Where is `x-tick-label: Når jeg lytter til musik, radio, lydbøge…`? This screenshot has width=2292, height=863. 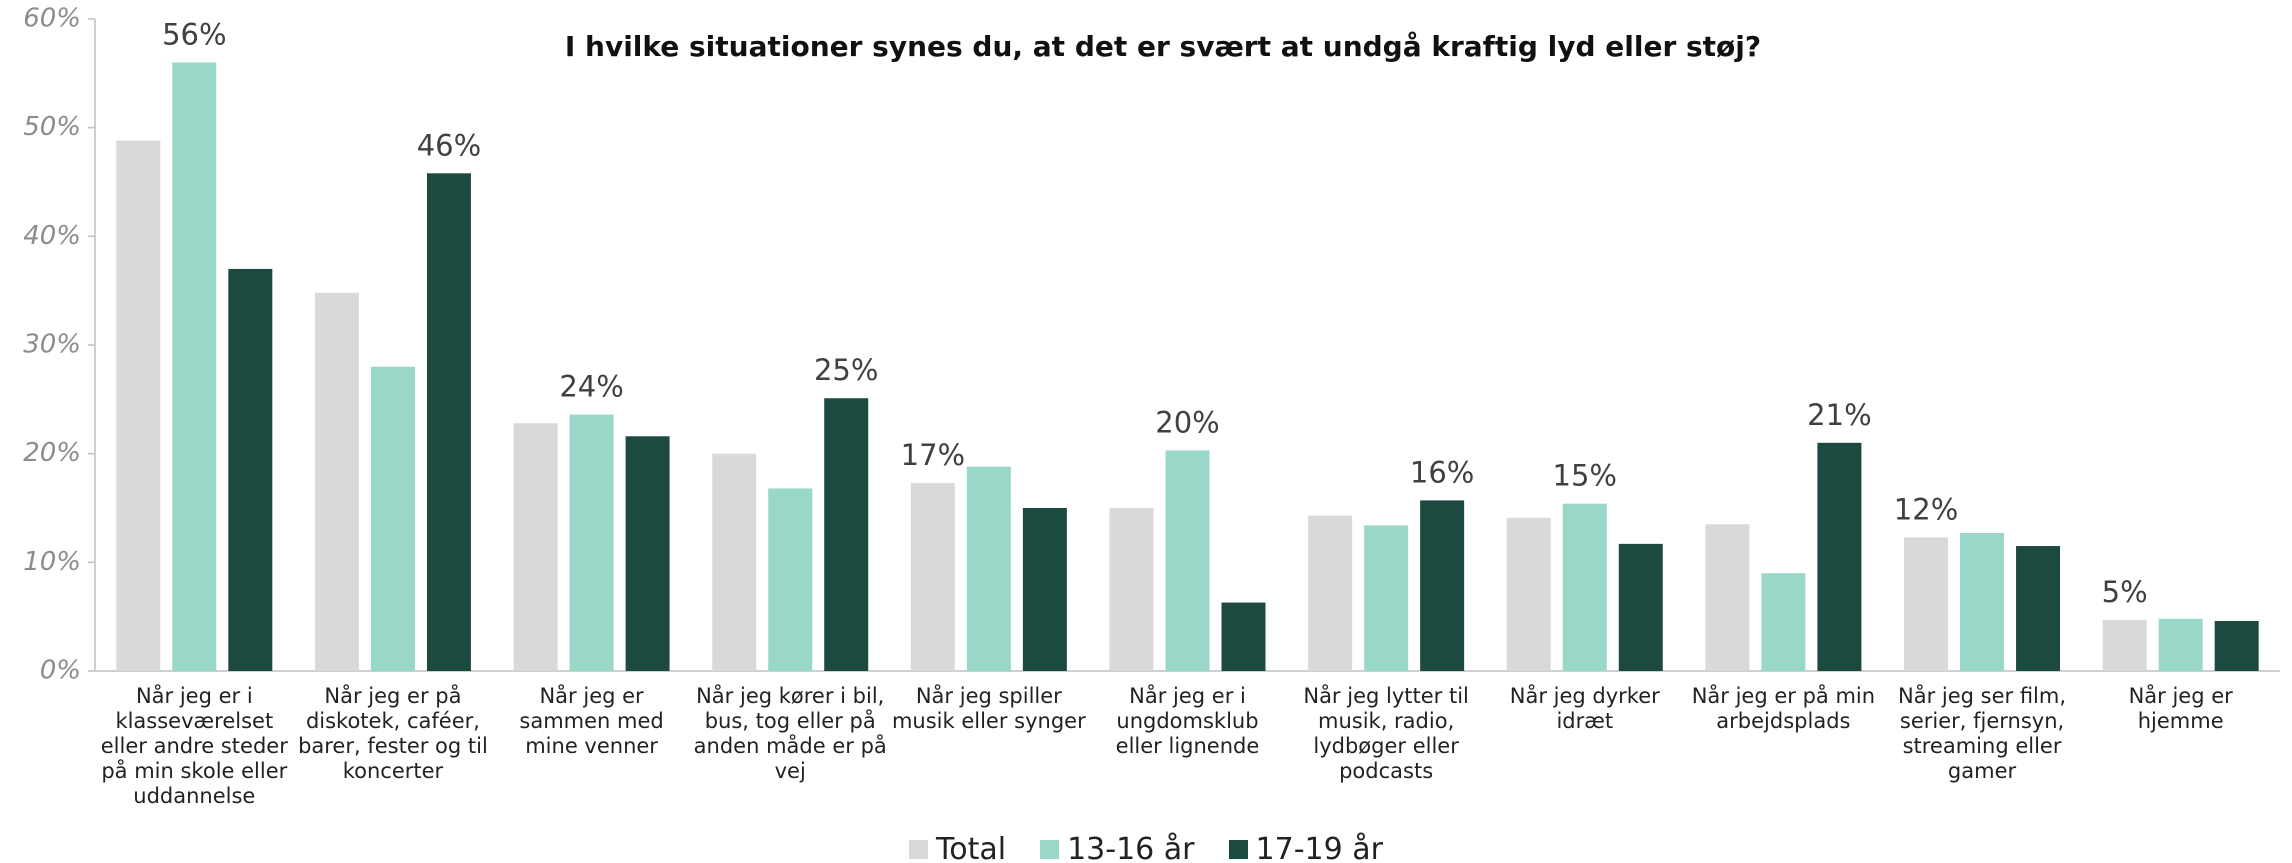
x-tick-label: Når jeg lytter til musik, radio, lydbøge… is located at coordinates (1386, 733).